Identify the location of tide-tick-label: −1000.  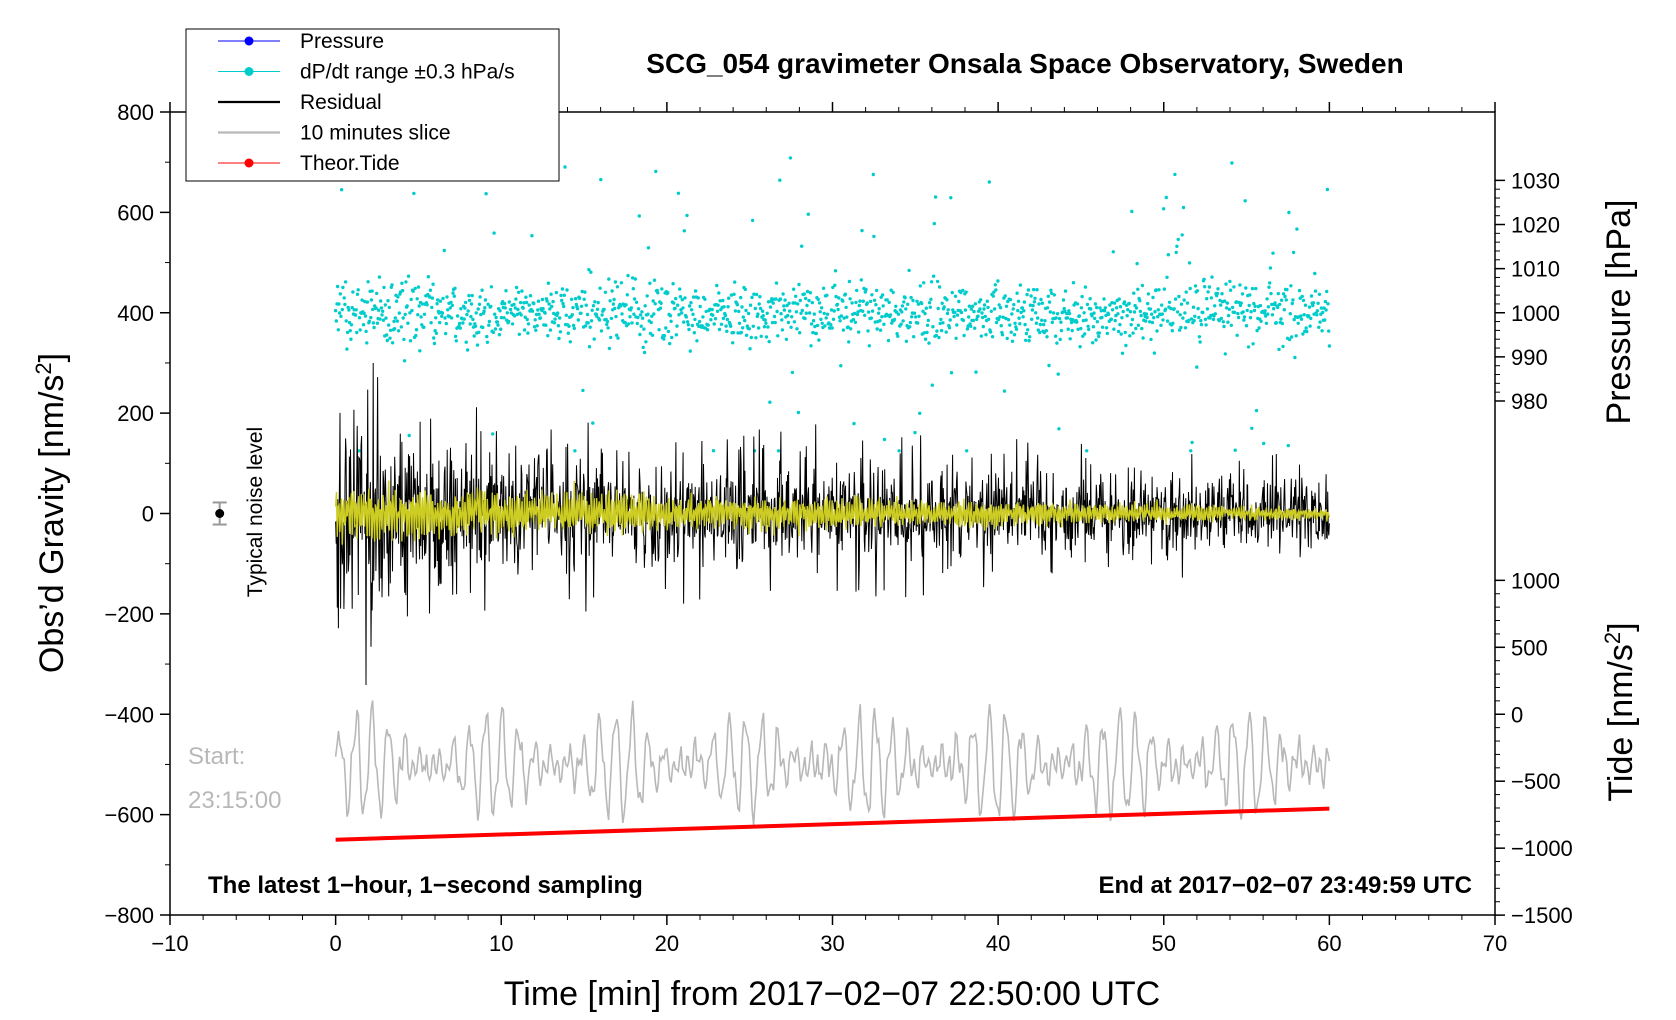
(1542, 848).